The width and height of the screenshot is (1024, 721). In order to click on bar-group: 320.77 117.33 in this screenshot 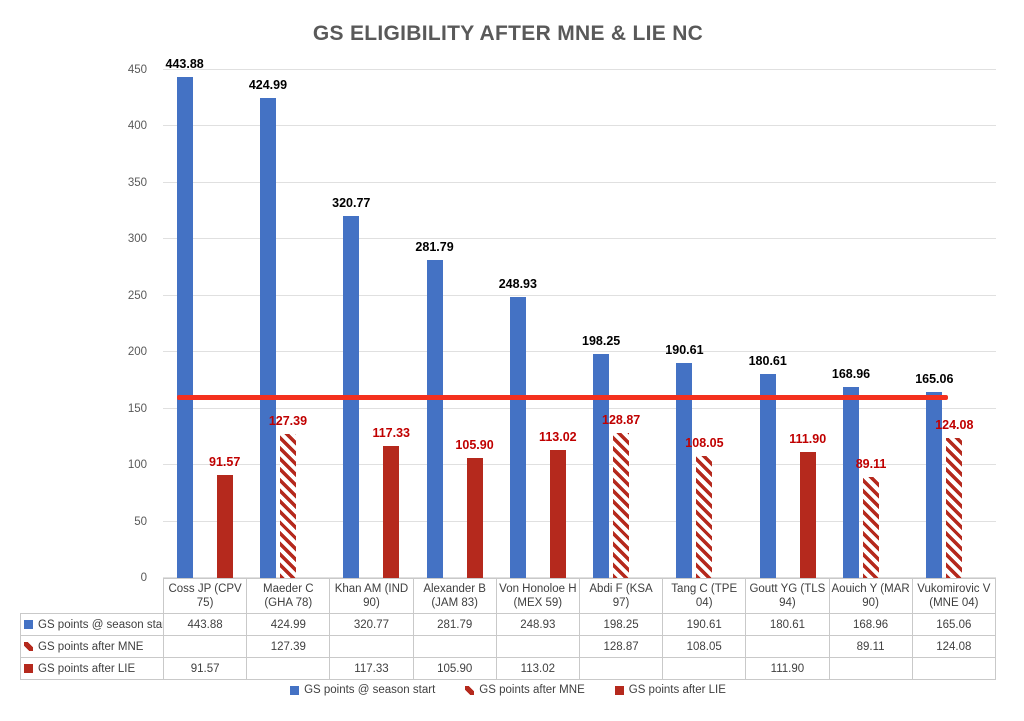, I will do `click(371, 324)`.